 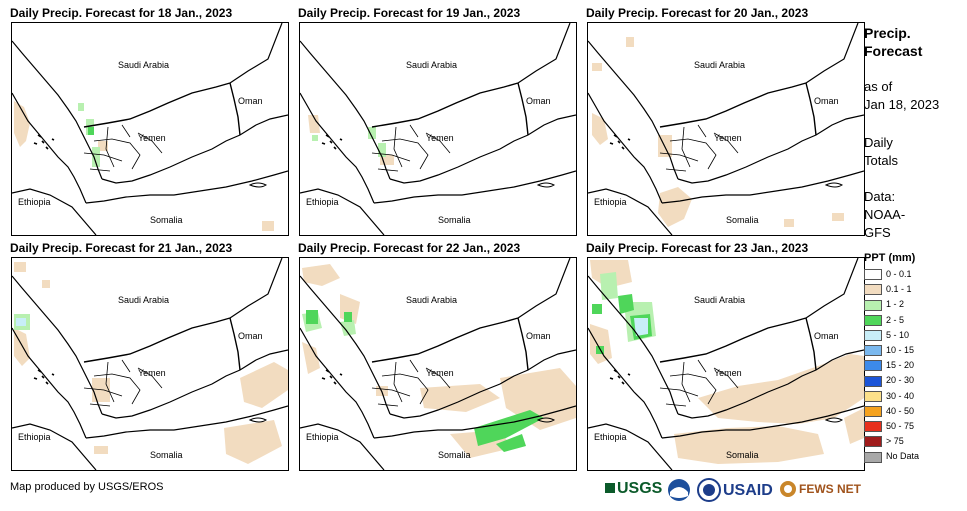 I want to click on legend-item: 5 - 10, so click(x=886, y=336).